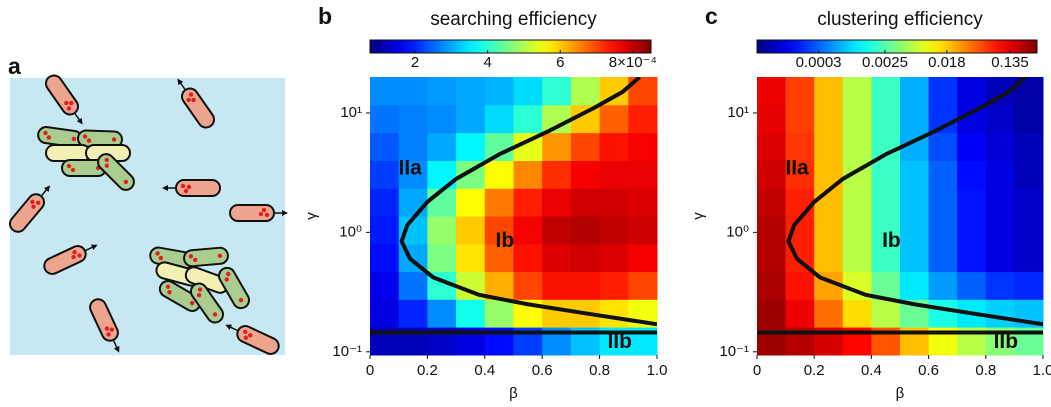 This screenshot has height=407, width=1051. What do you see at coordinates (1042, 370) in the screenshot?
I see `x-tick-label: 1.0` at bounding box center [1042, 370].